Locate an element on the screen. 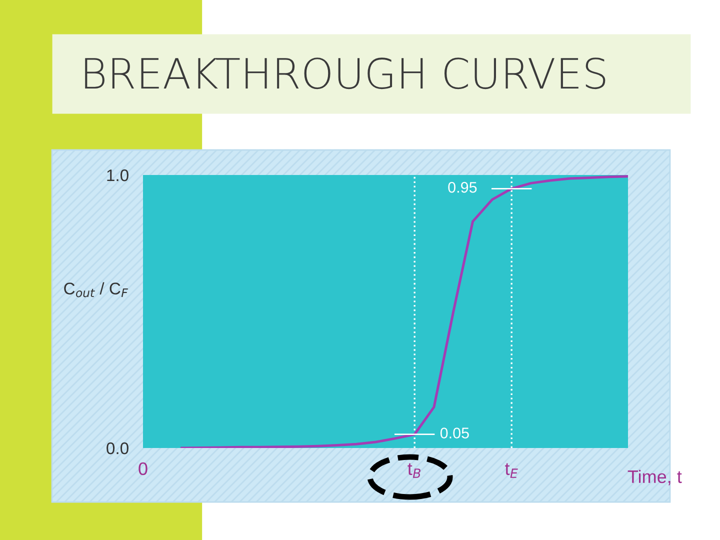  annotation: 0.95 is located at coordinates (462, 187).